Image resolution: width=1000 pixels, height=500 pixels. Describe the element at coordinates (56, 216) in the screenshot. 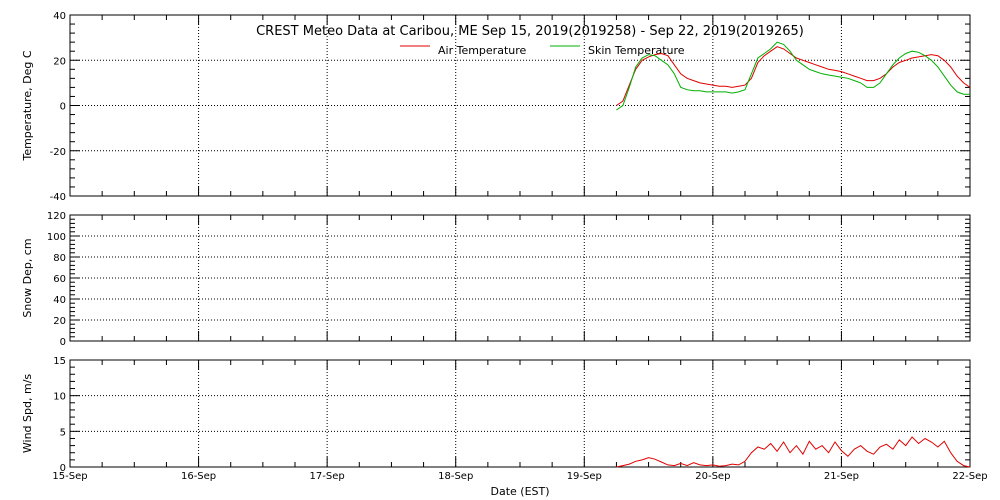

I see `y-tick-label: 120` at that location.